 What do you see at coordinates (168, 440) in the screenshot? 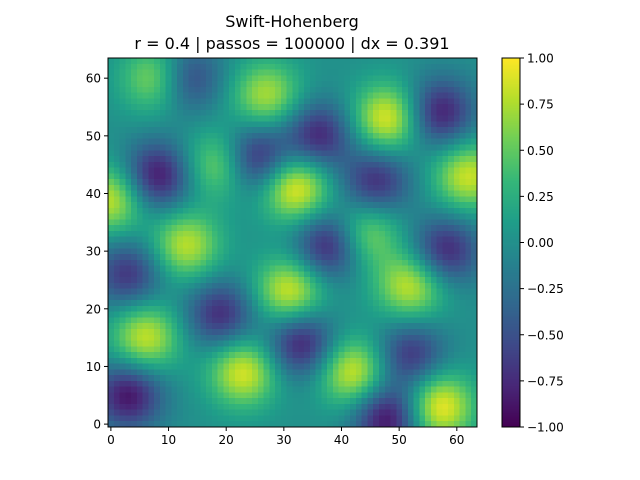
I see `x-tick-label: 10` at bounding box center [168, 440].